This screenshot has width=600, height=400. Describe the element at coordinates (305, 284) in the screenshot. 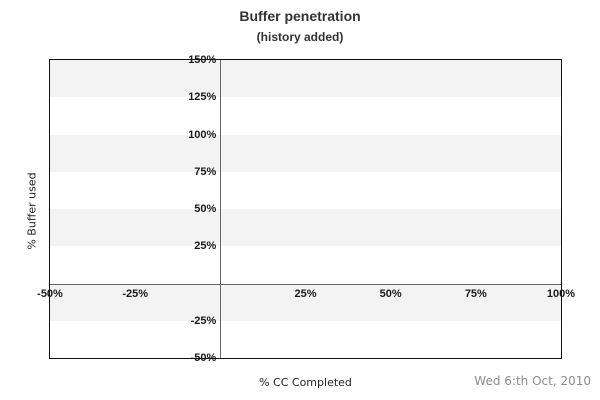

I see `x-zero-line` at that location.